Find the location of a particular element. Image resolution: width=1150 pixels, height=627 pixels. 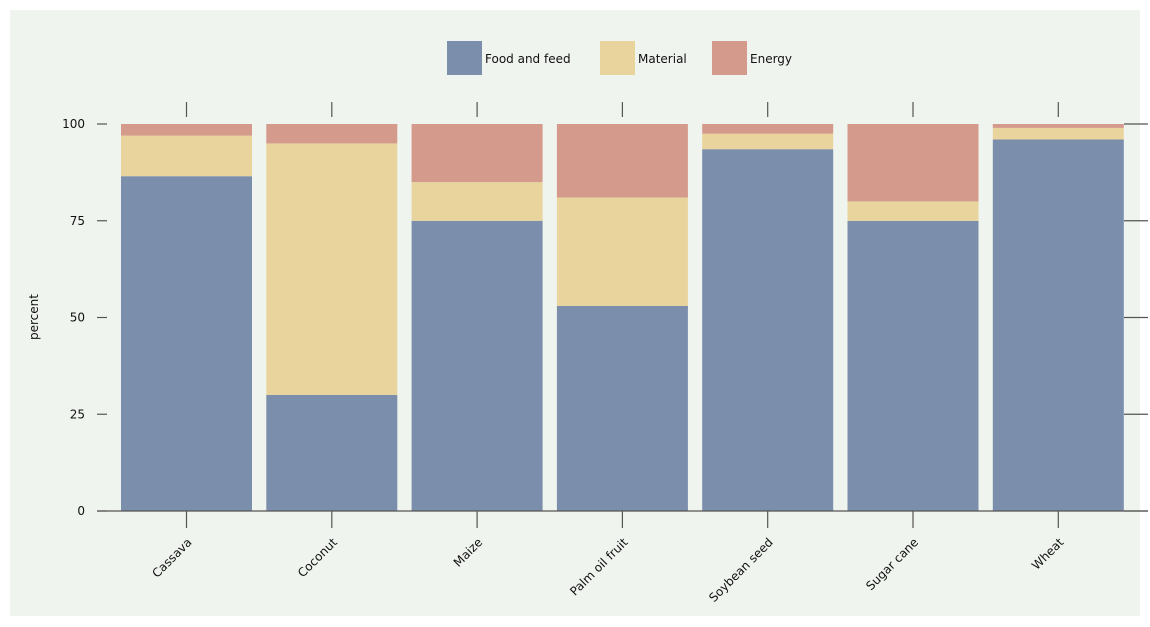

y-tick-label: 25 is located at coordinates (77, 414).